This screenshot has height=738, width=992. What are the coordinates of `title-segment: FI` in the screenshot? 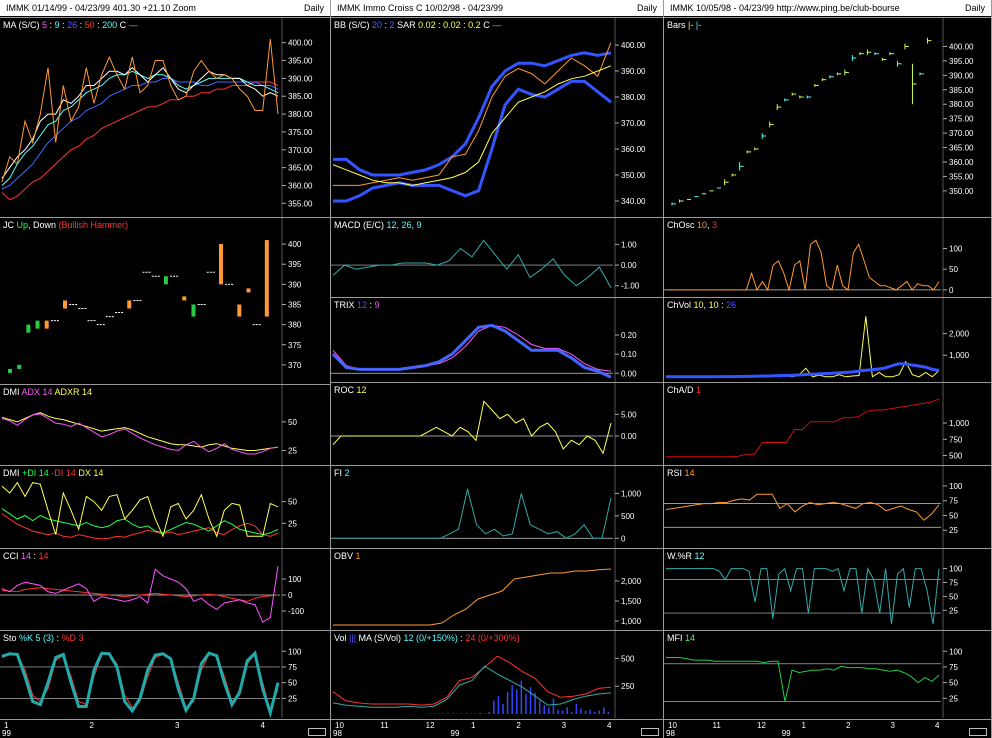 It's located at (339, 473).